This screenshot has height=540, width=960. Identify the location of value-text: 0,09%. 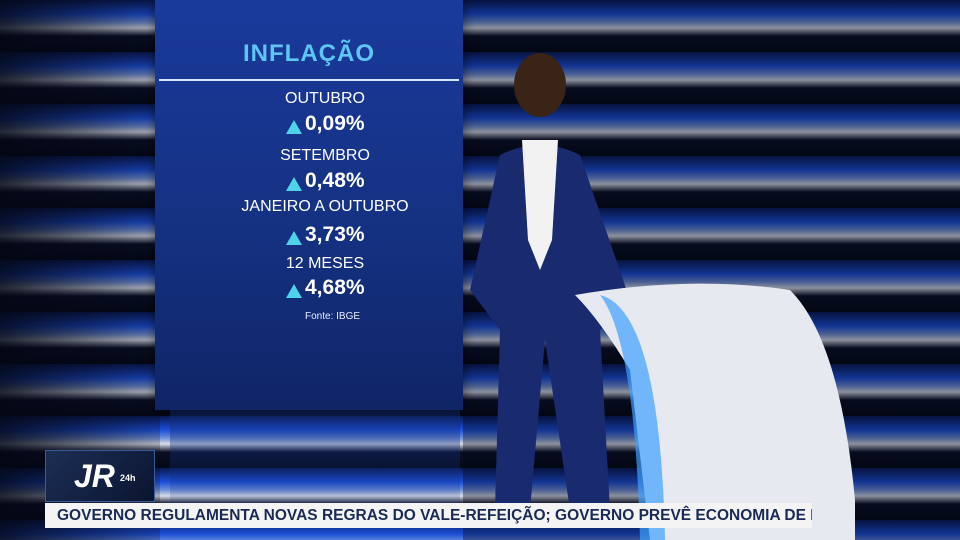
(335, 123).